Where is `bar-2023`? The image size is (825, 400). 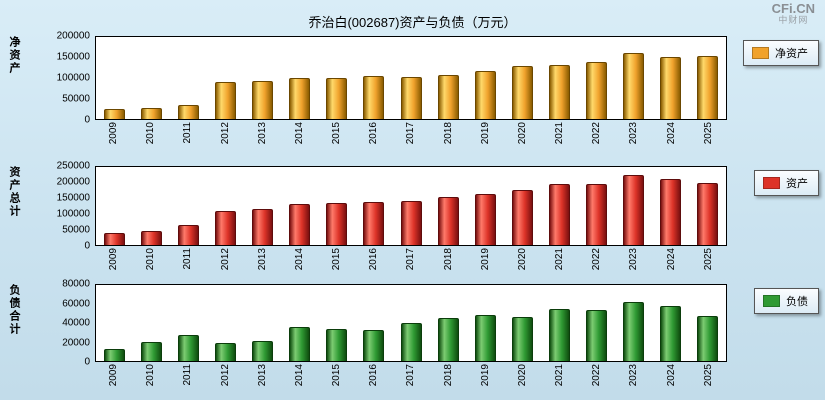 bar-2023 is located at coordinates (633, 86).